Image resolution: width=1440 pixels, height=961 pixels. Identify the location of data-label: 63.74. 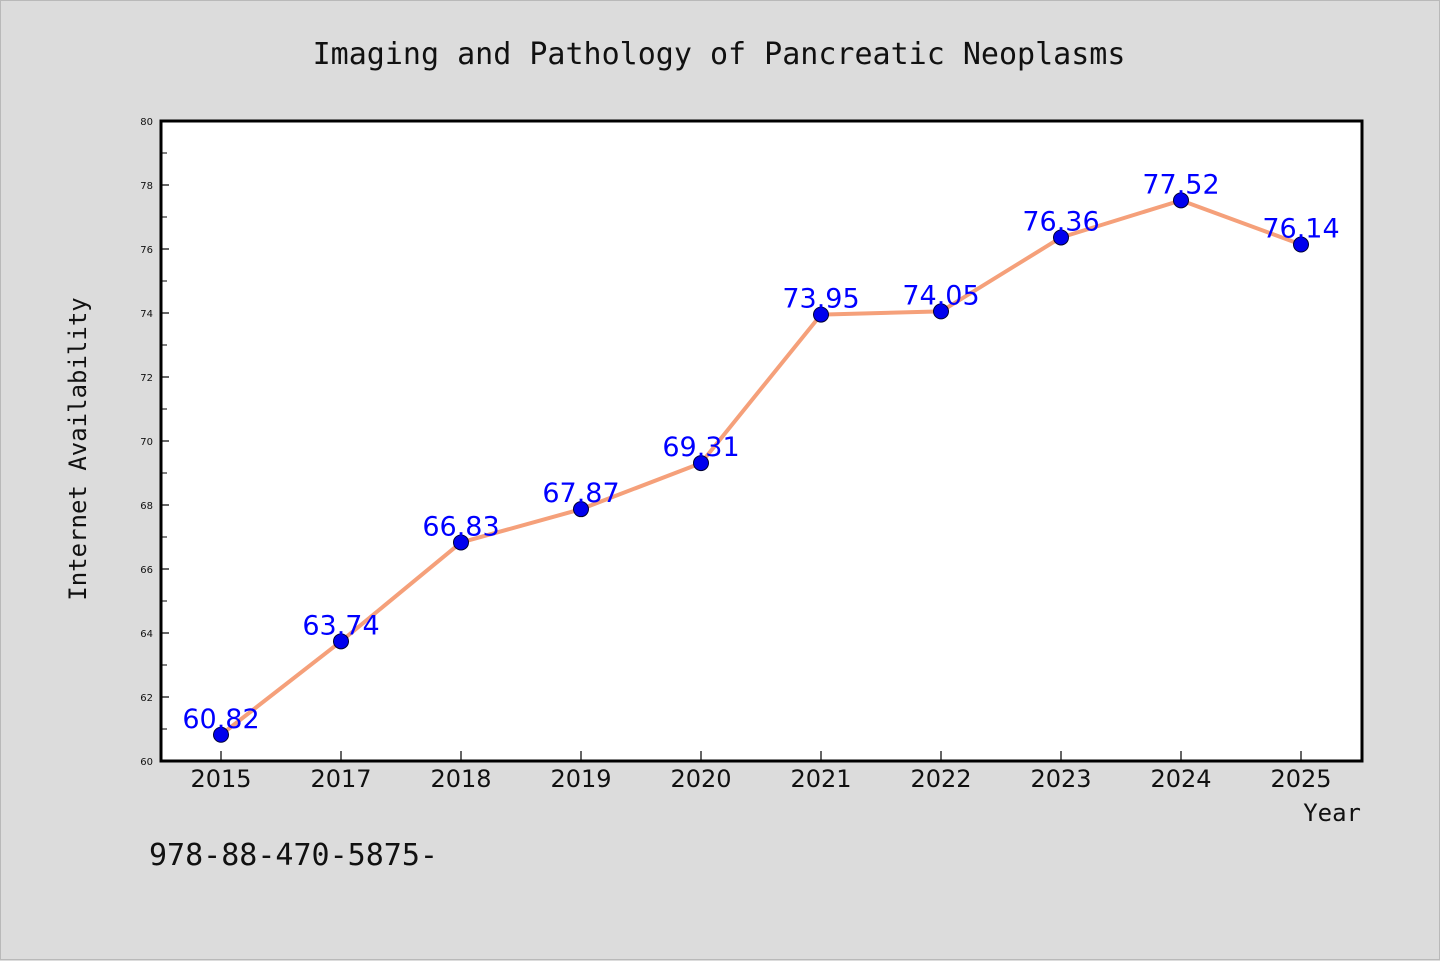
(340, 625).